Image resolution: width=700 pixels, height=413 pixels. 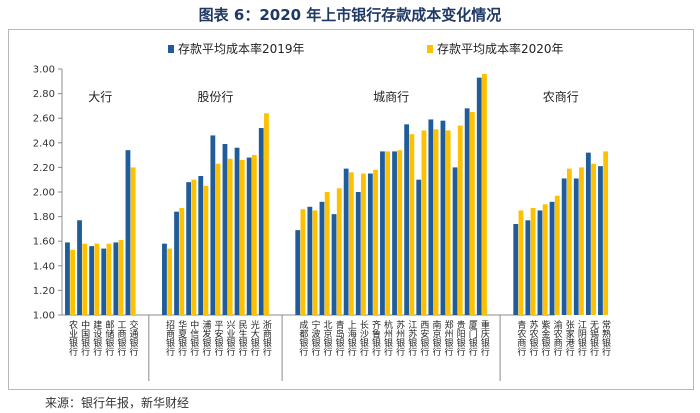 What do you see at coordinates (100, 97) in the screenshot?
I see `group-label: 大行` at bounding box center [100, 97].